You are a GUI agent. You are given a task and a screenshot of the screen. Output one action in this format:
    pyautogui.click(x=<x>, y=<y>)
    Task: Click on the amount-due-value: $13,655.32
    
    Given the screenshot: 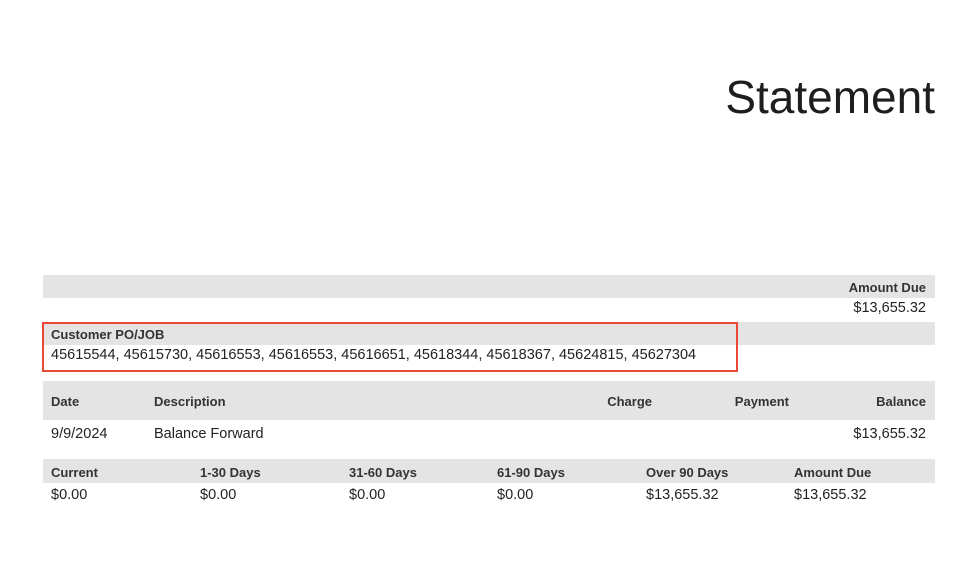 What is the action you would take?
    pyautogui.click(x=889, y=308)
    